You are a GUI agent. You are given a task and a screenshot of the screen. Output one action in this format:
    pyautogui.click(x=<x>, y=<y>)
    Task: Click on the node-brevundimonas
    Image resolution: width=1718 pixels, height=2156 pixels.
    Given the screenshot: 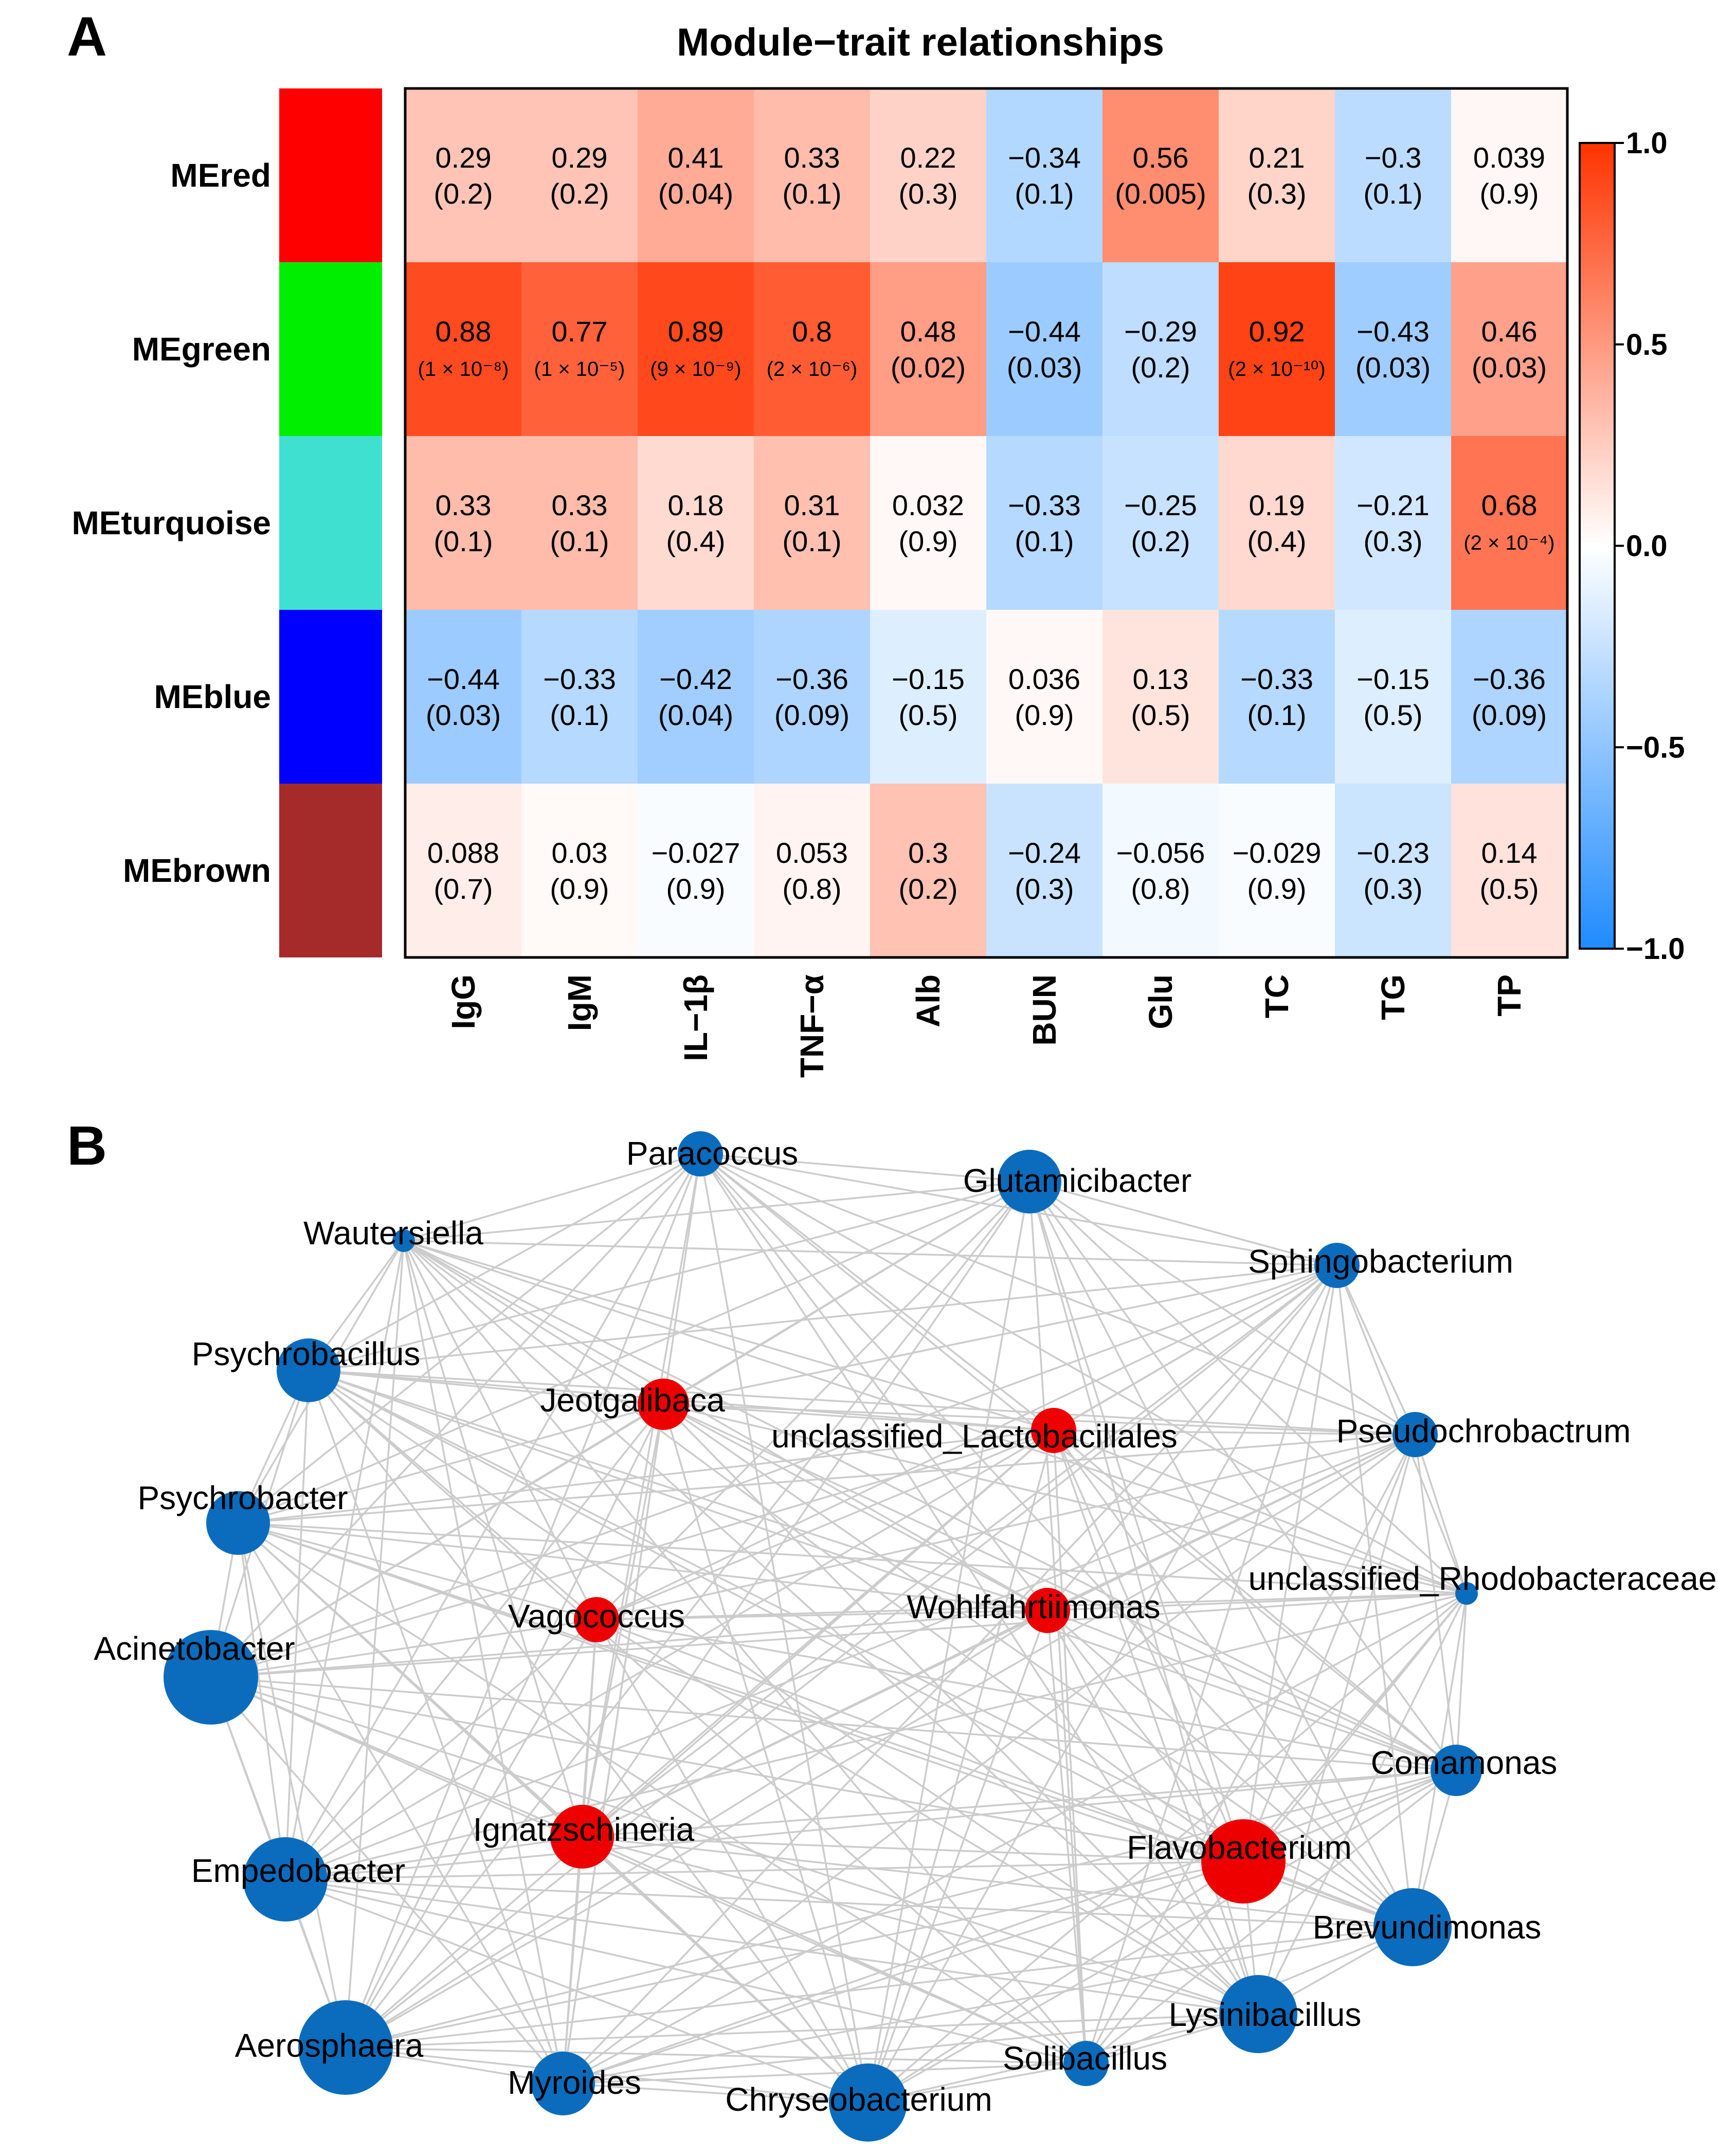 What is the action you would take?
    pyautogui.click(x=1412, y=1927)
    